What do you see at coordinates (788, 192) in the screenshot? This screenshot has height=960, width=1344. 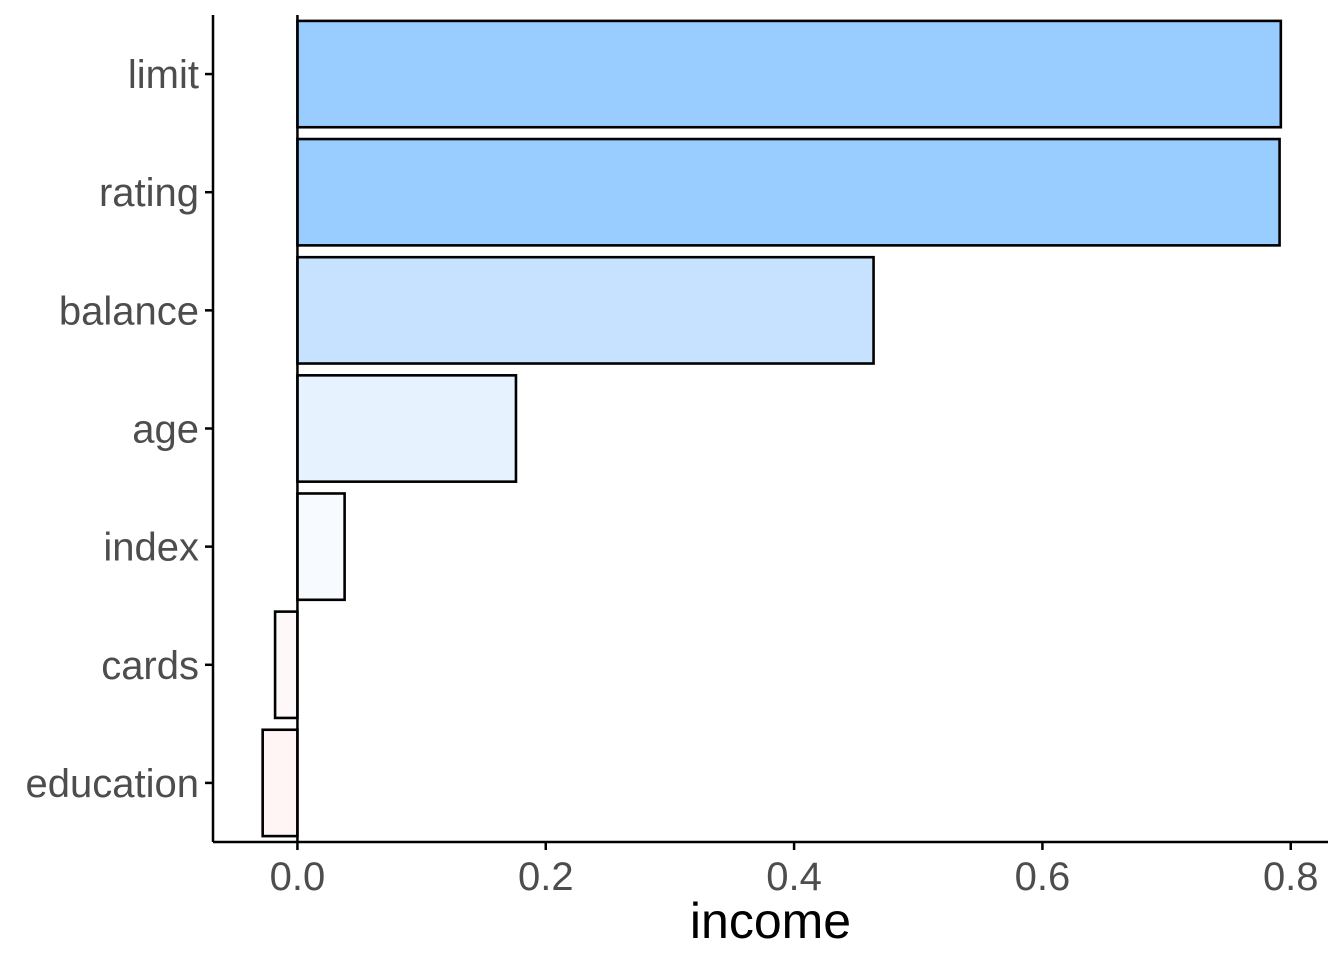 I see `bar-rating` at bounding box center [788, 192].